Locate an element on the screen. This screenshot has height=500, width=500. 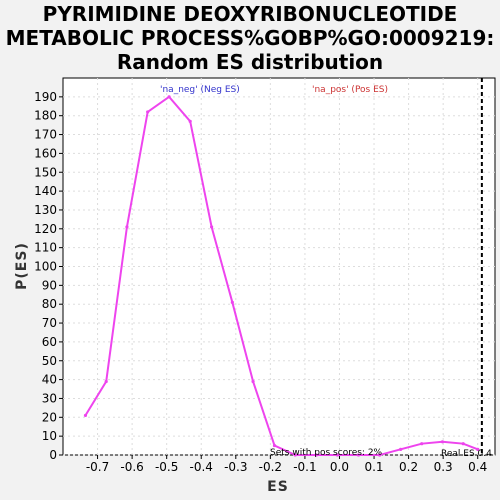
y-tick-label: 60 is located at coordinates (49, 342).